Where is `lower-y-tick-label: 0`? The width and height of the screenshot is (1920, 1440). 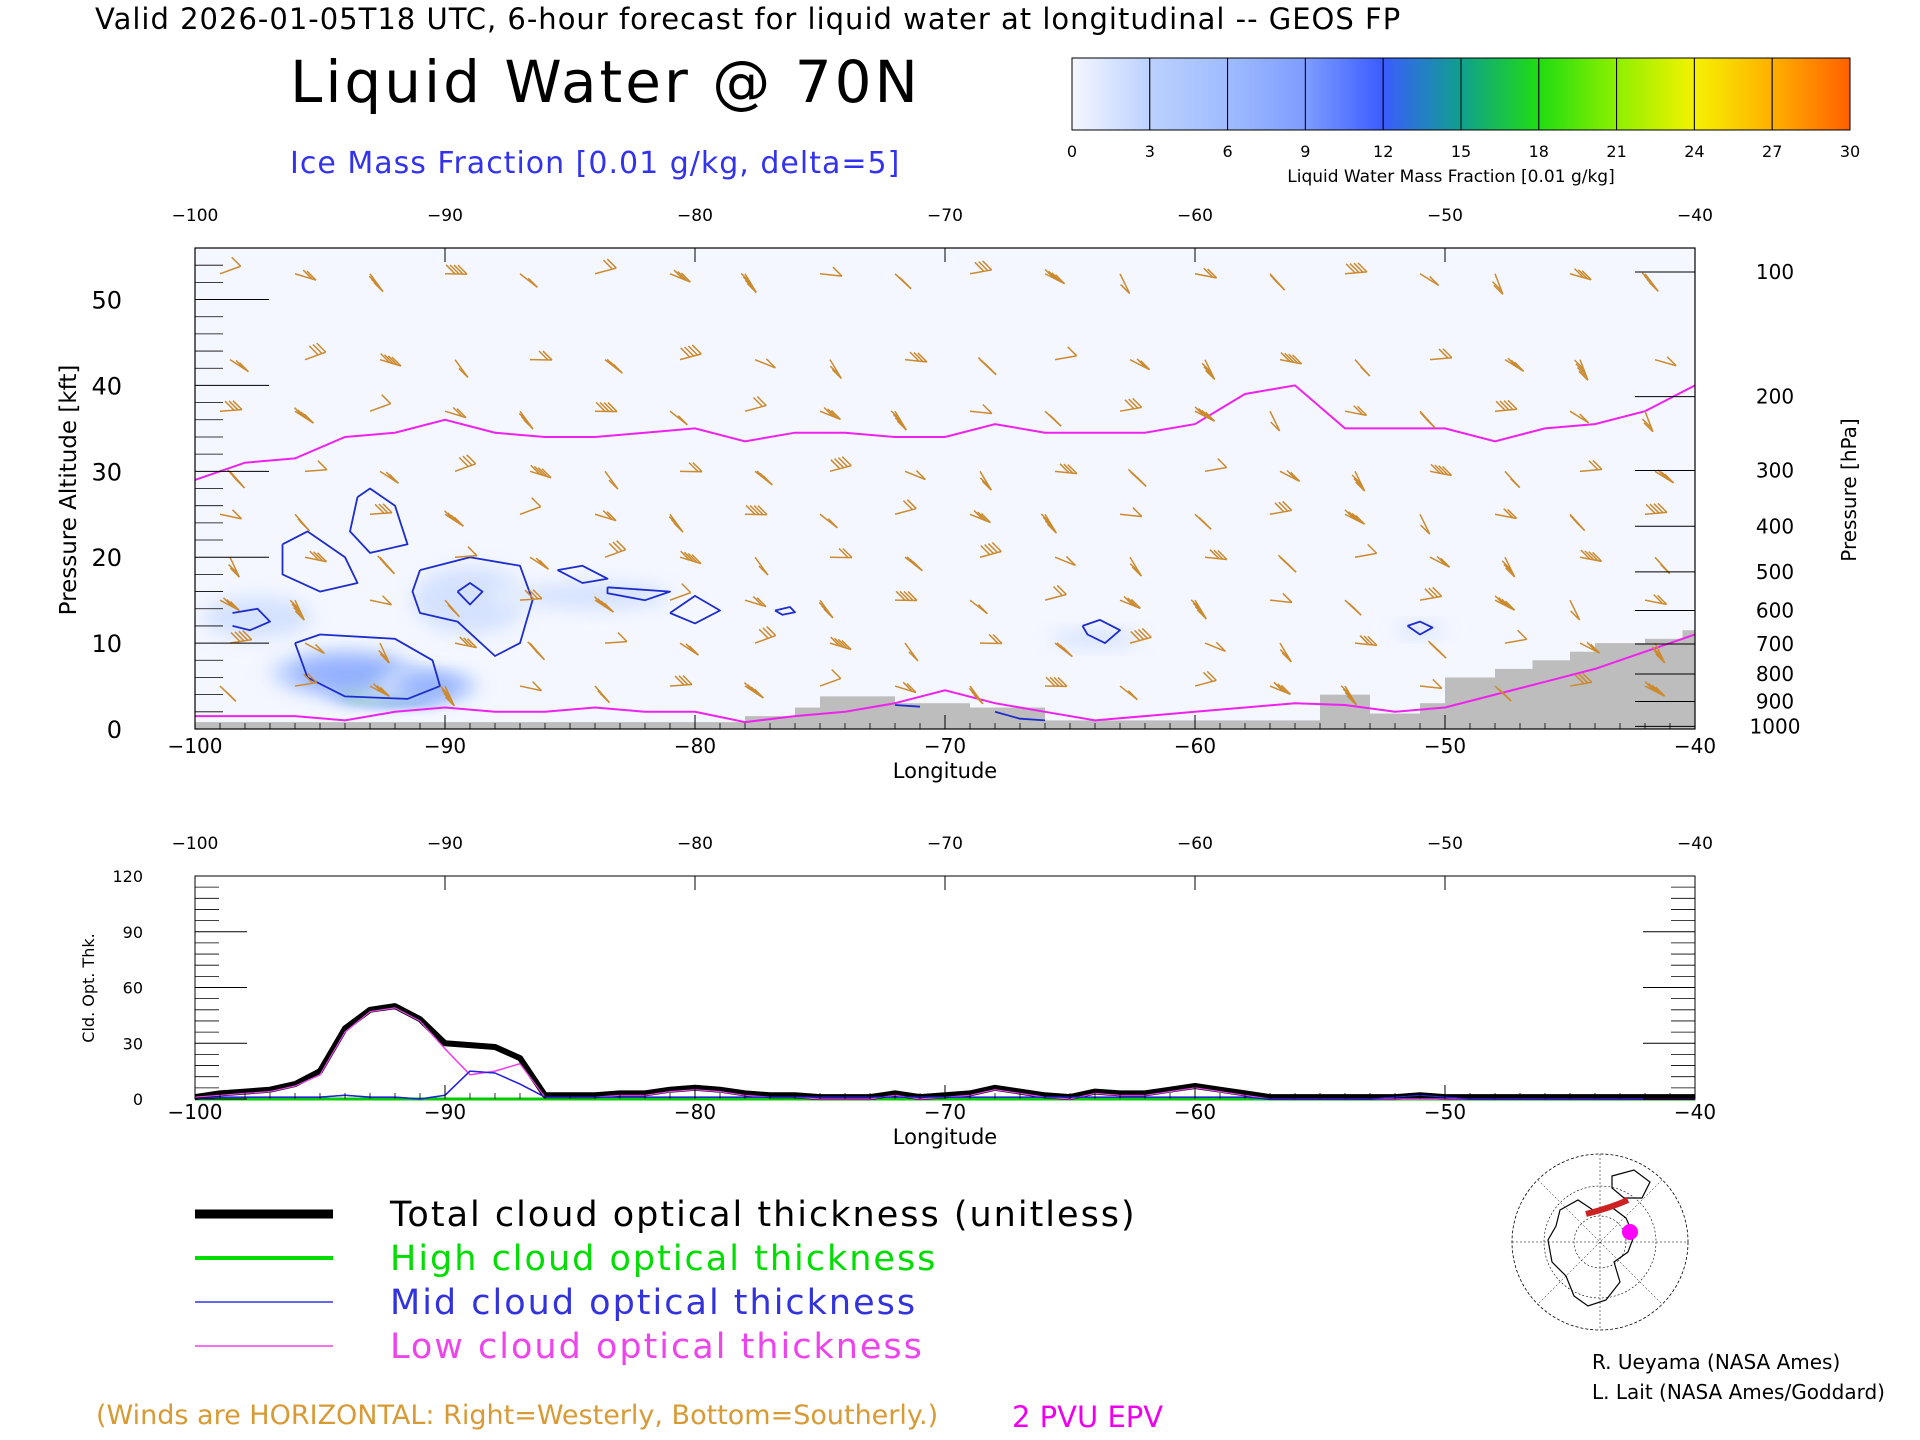 lower-y-tick-label: 0 is located at coordinates (138, 1099).